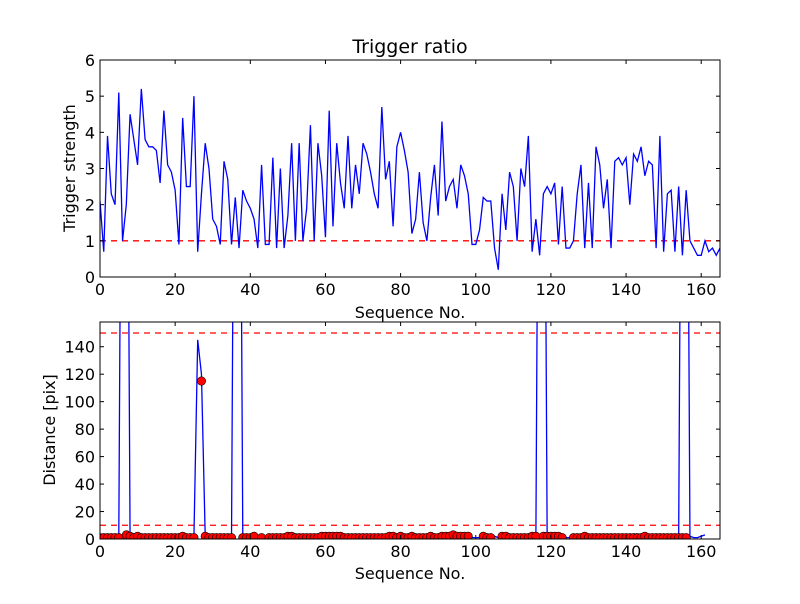 This screenshot has width=800, height=604. Describe the element at coordinates (701, 551) in the screenshot. I see `bottom-x-tick-label: 160` at that location.